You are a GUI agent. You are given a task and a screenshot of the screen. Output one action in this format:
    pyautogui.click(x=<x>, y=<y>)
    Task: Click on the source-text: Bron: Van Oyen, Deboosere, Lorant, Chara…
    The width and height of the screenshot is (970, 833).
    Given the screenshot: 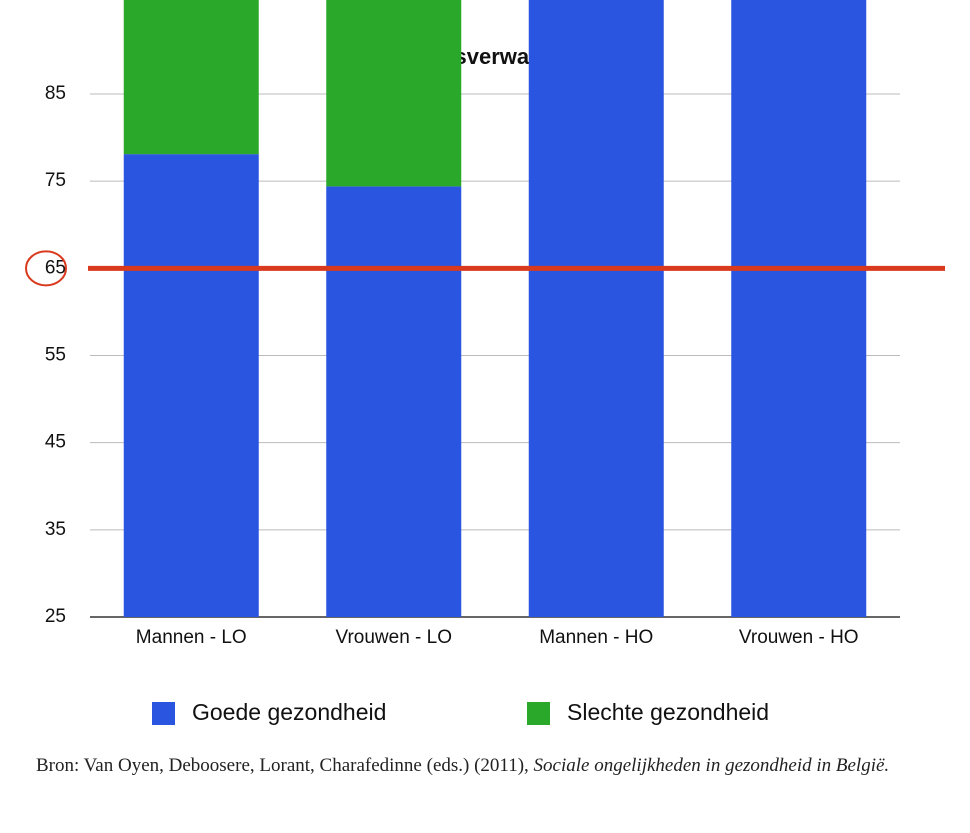 What is the action you would take?
    pyautogui.click(x=282, y=765)
    